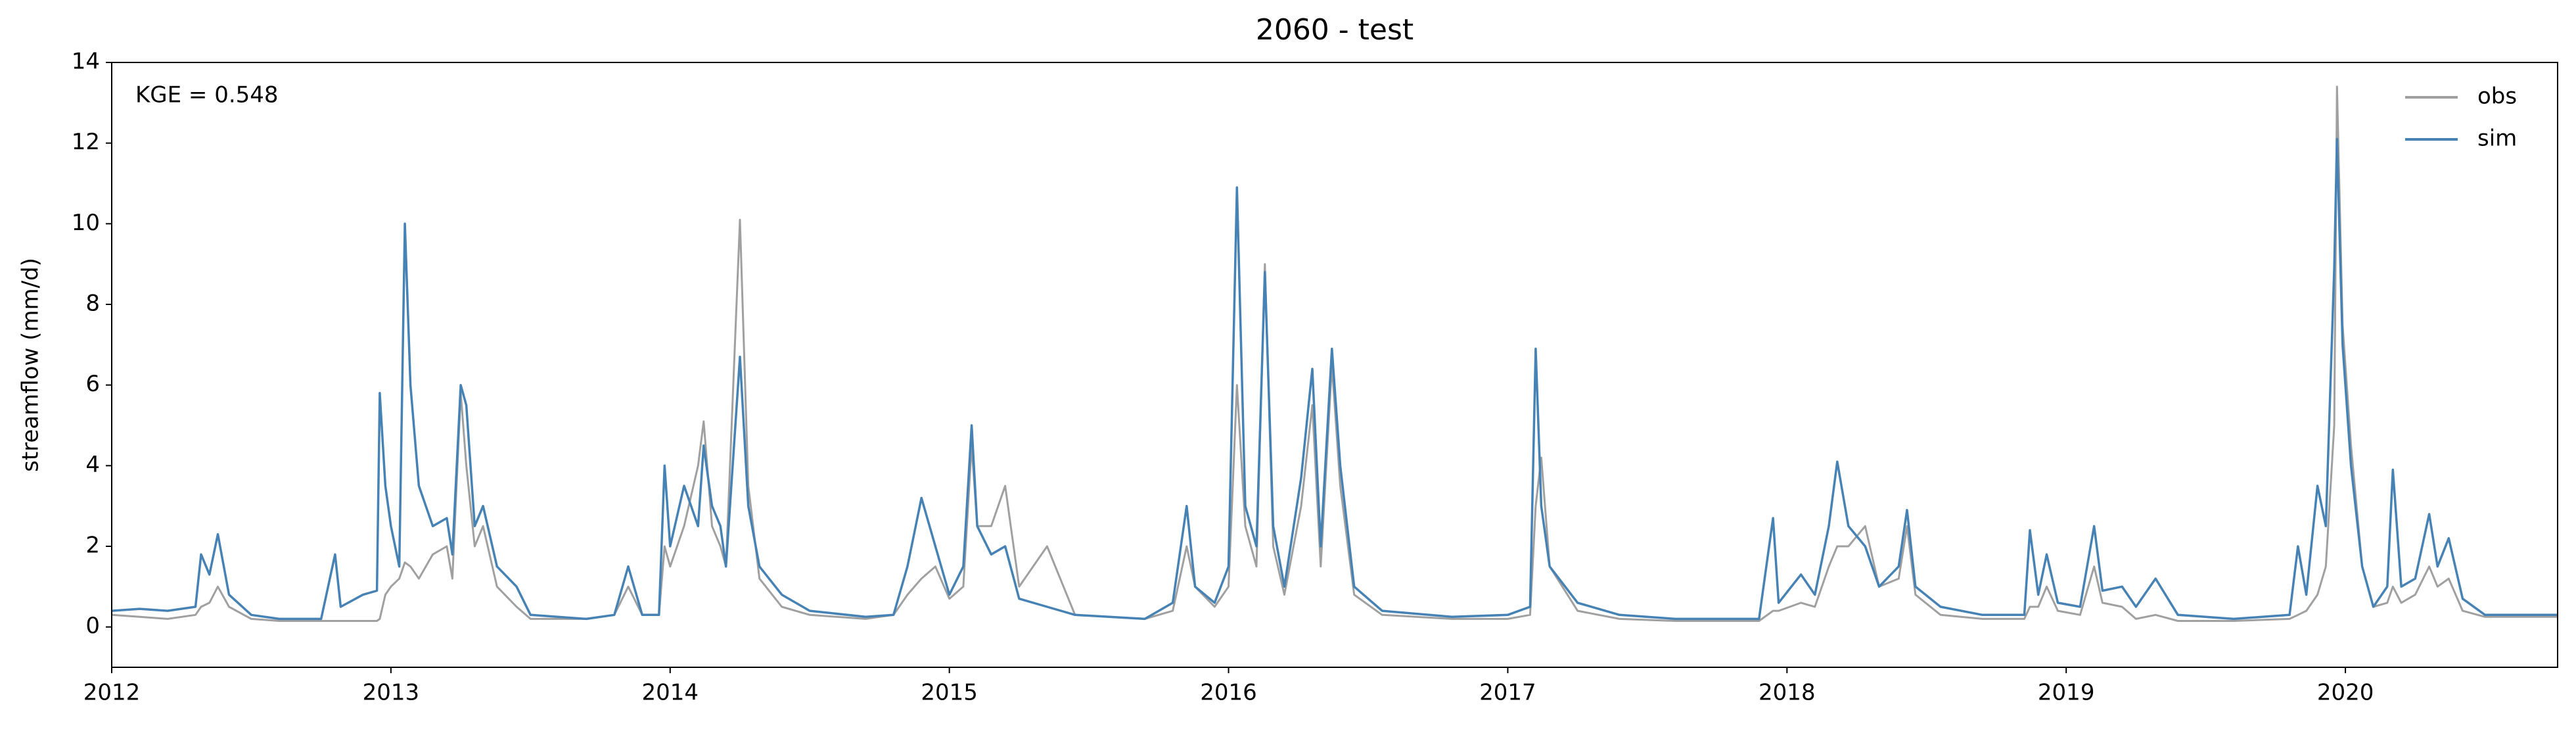 Image resolution: width=2576 pixels, height=735 pixels. I want to click on annotation: KGE = 0.548, so click(207, 95).